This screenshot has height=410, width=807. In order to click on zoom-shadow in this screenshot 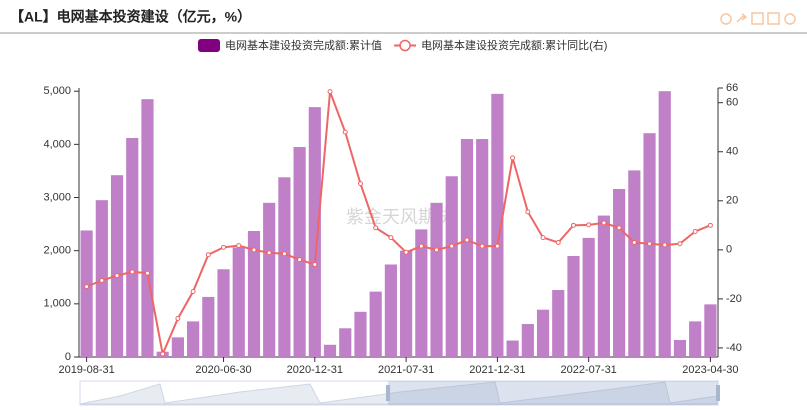, I will do `click(399, 393)`.